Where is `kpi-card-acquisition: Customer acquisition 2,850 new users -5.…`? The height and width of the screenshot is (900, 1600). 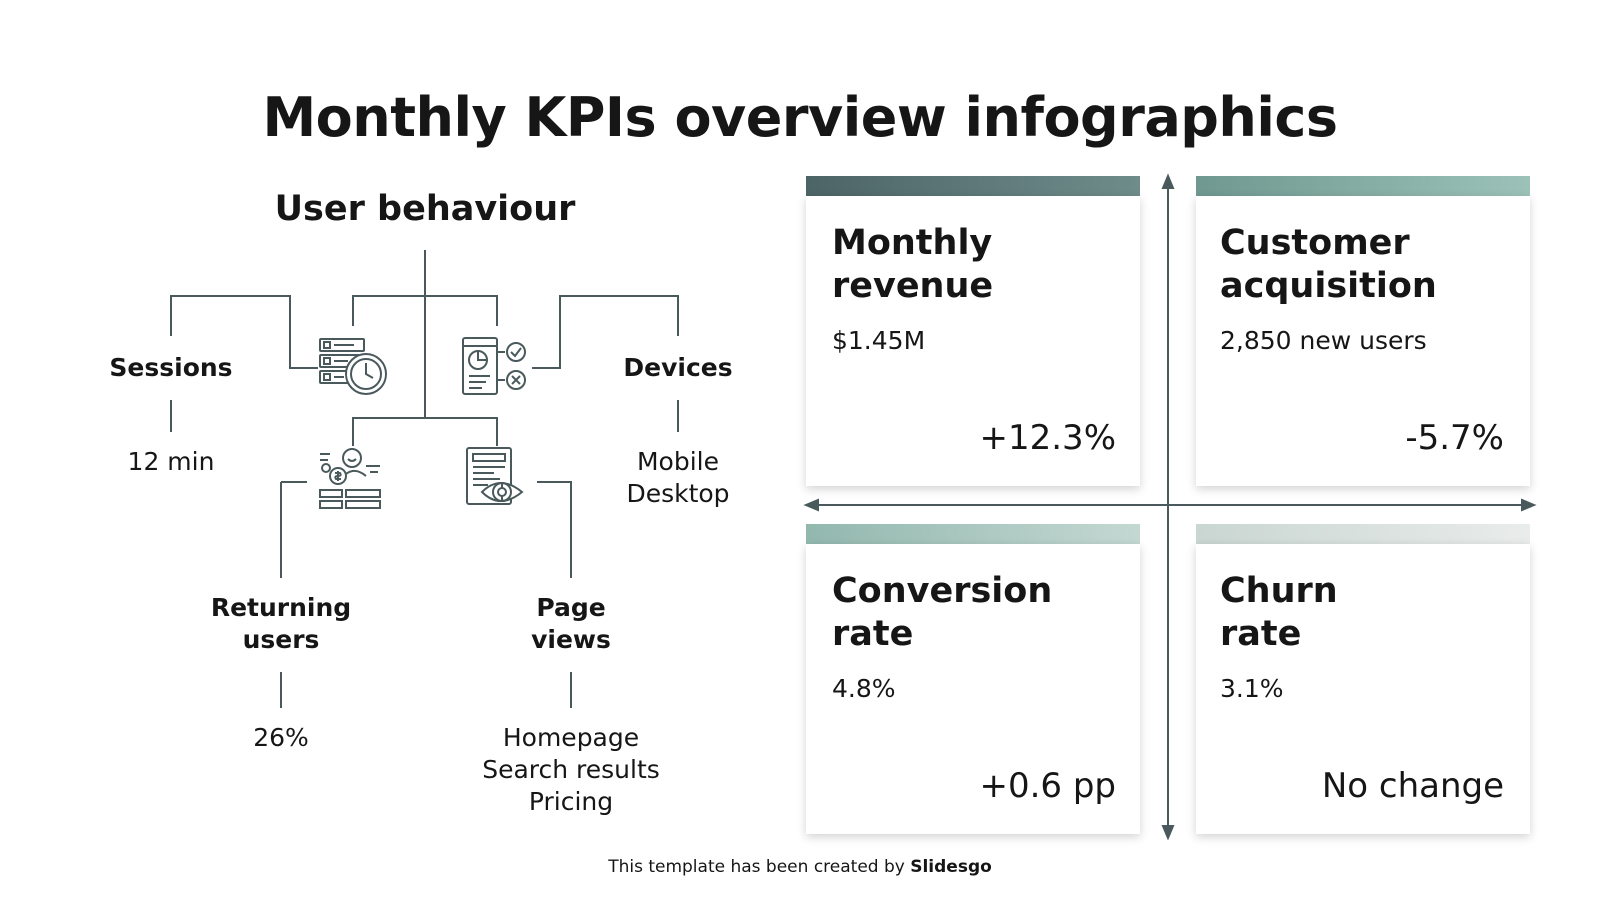
kpi-card-acquisition: Customer acquisition 2,850 new users -5.… is located at coordinates (1363, 341).